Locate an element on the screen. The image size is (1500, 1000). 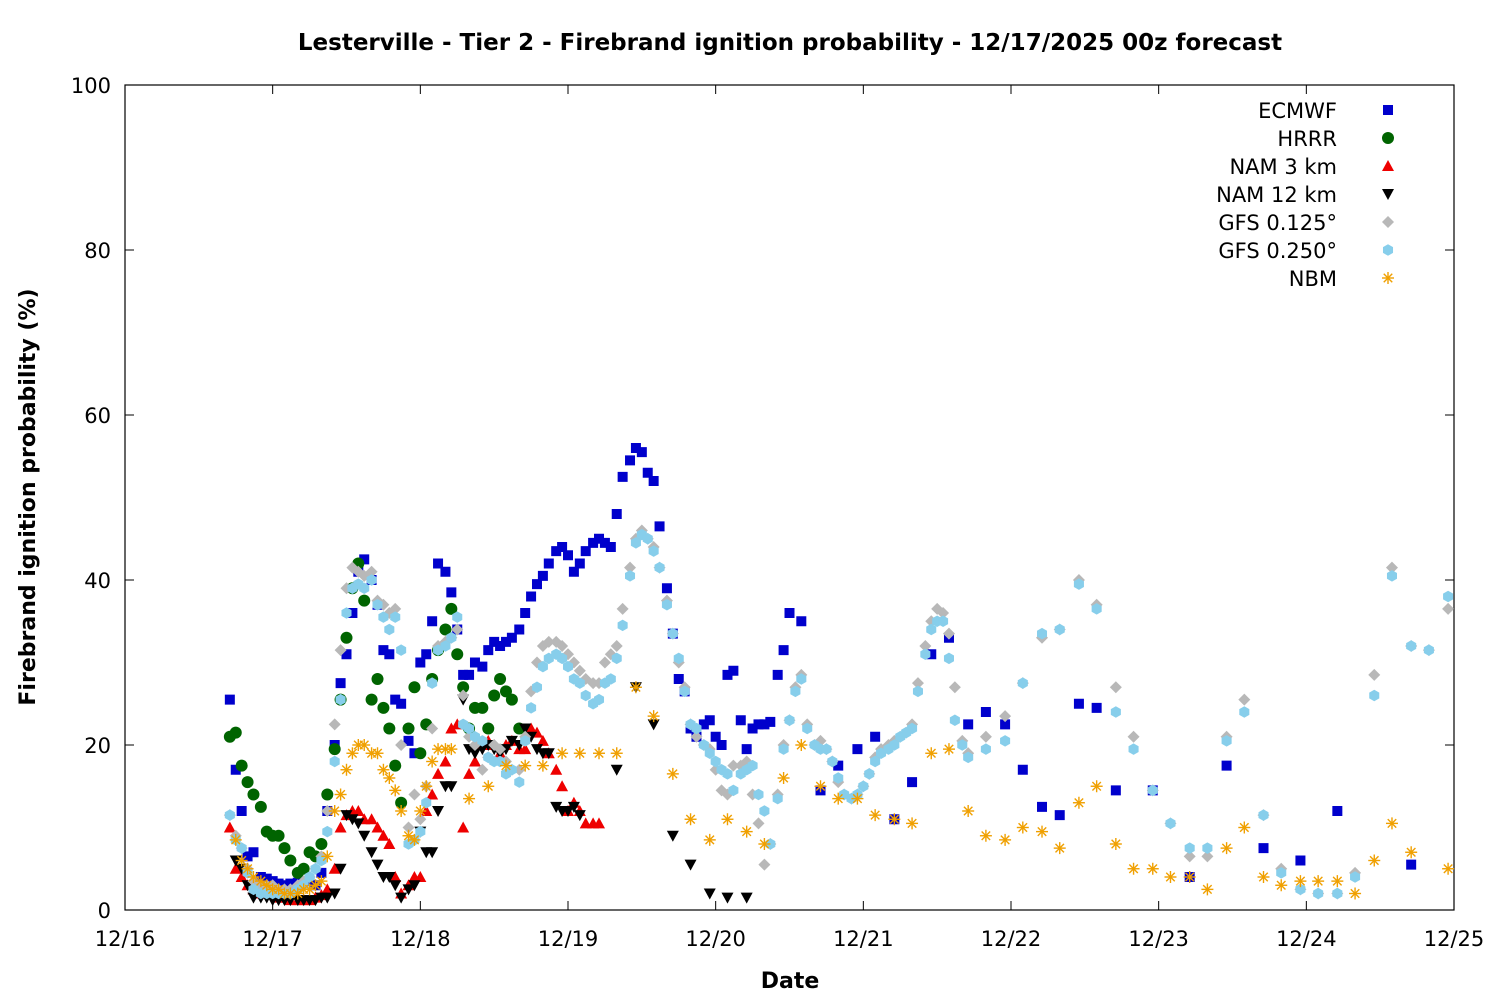
legend-marker is located at coordinates (1388, 165).